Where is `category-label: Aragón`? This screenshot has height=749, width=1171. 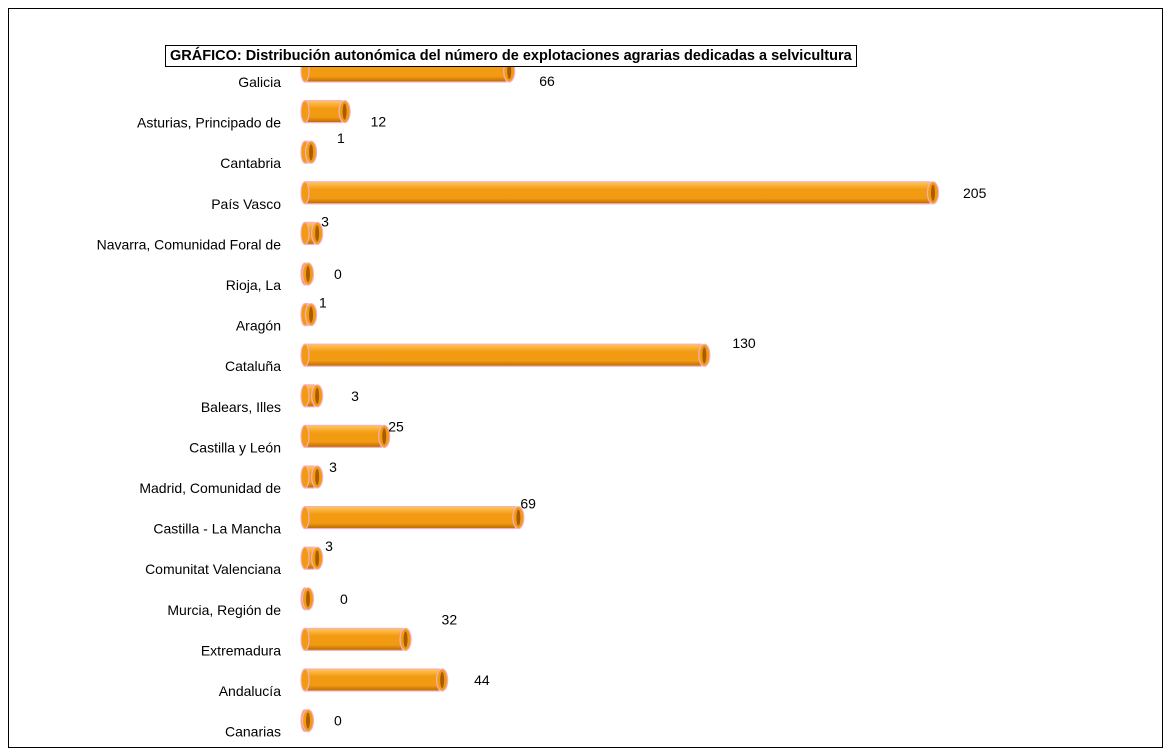 category-label: Aragón is located at coordinates (258, 326).